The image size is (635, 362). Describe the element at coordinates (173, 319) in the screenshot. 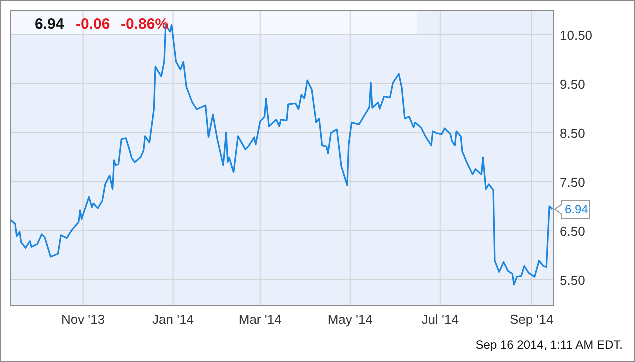

I see `x-tick-label: Jan '14` at that location.